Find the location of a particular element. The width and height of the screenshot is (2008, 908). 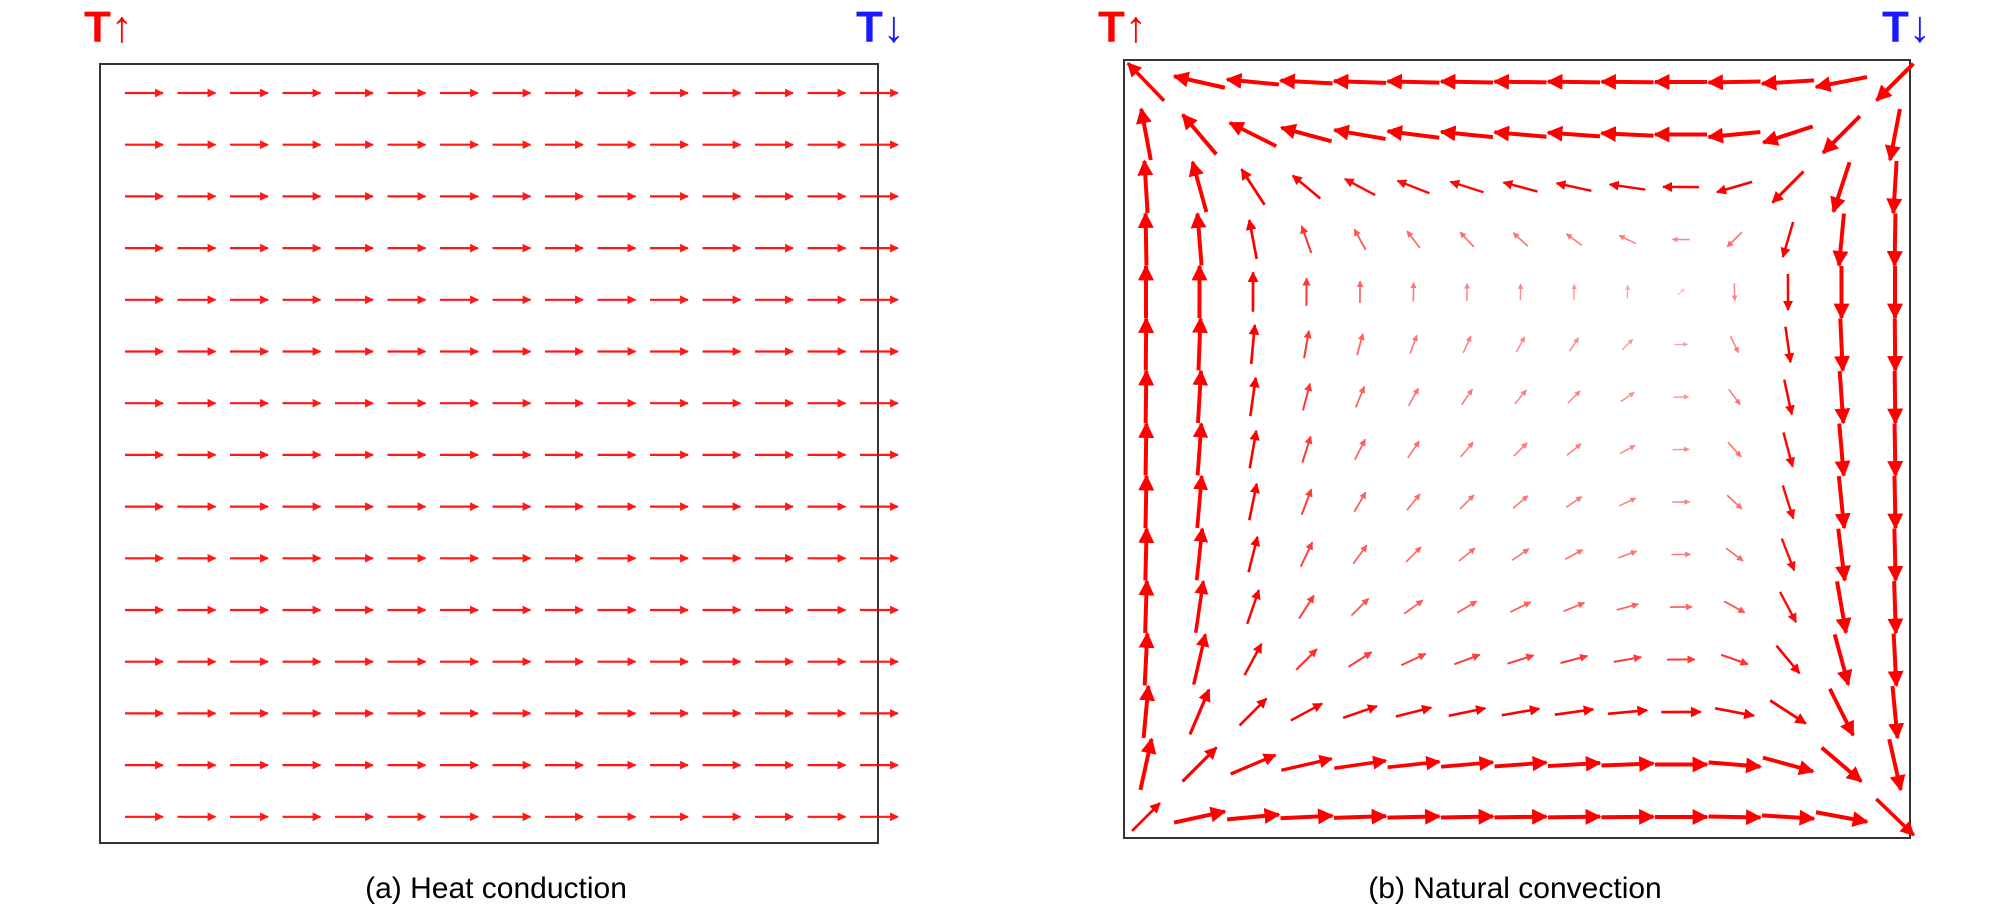

caption: (b) Natural convection is located at coordinates (1514, 888).